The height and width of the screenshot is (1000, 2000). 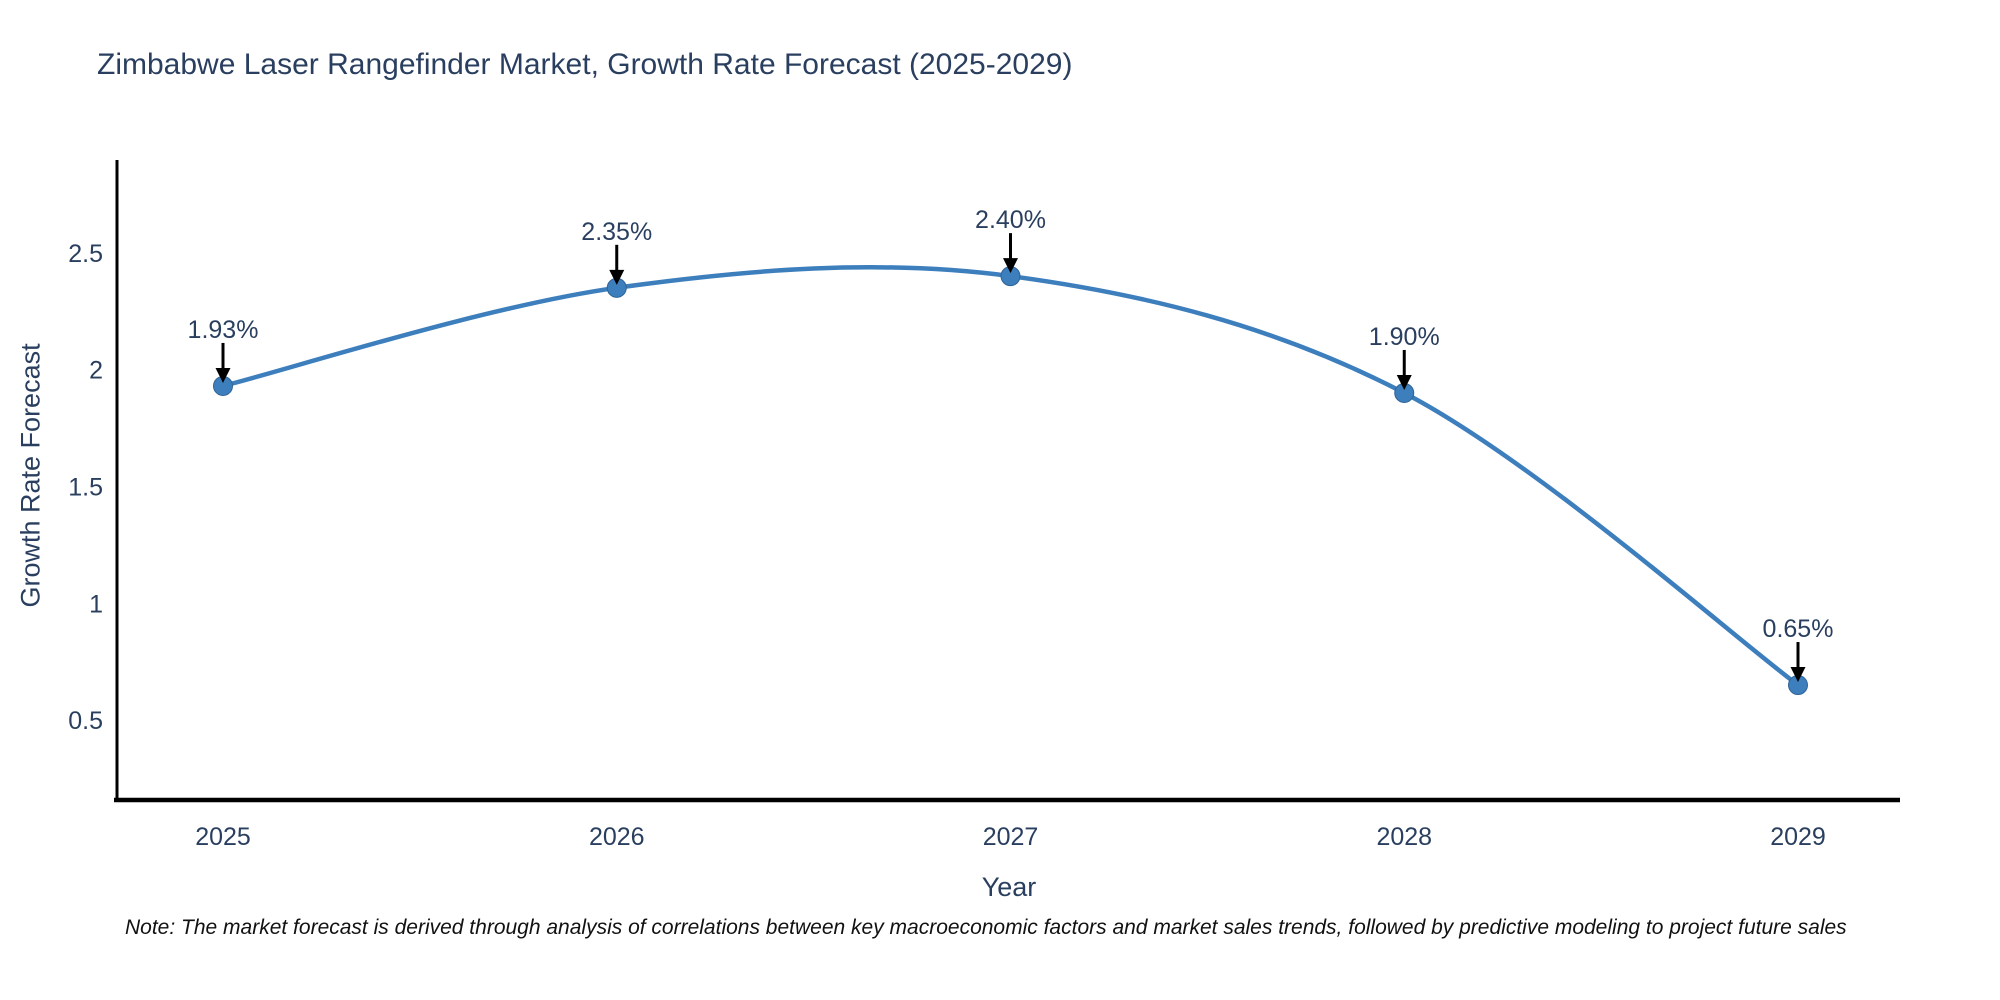 What do you see at coordinates (223, 837) in the screenshot?
I see `x-tick-label: 2025` at bounding box center [223, 837].